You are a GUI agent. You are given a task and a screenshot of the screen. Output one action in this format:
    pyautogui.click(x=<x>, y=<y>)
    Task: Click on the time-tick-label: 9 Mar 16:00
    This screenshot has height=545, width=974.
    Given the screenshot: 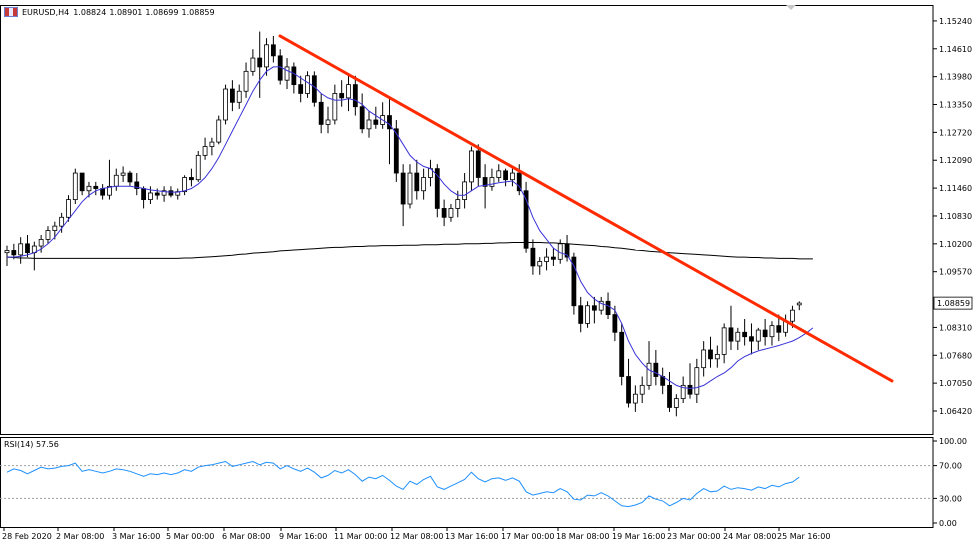 What is the action you would take?
    pyautogui.click(x=303, y=536)
    